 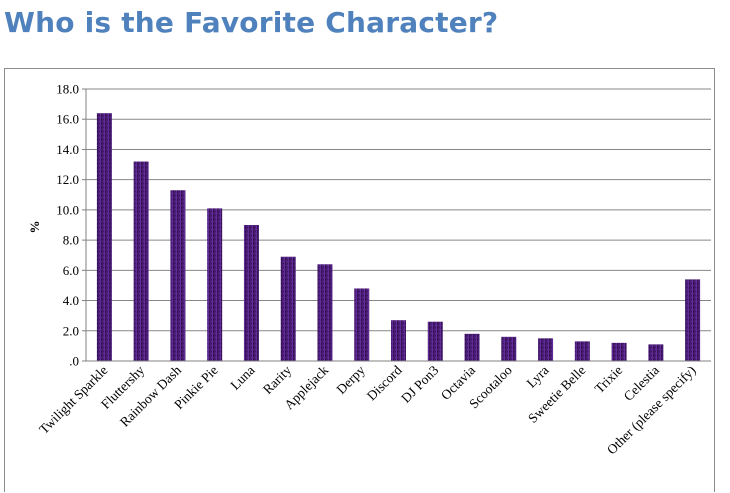 I want to click on y-tick-label: 14.0, so click(x=67, y=149).